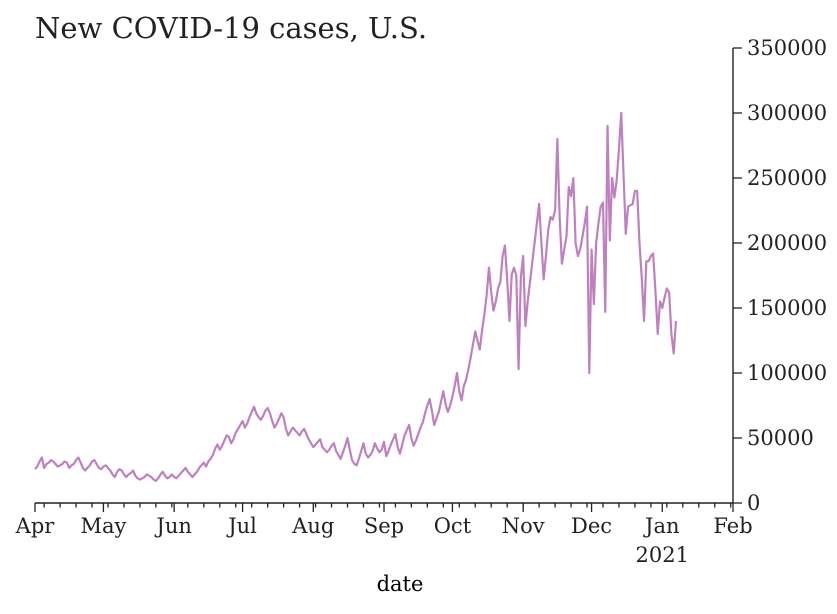 The width and height of the screenshot is (837, 614). Describe the element at coordinates (172, 526) in the screenshot. I see `x-tick-label: Jun` at that location.